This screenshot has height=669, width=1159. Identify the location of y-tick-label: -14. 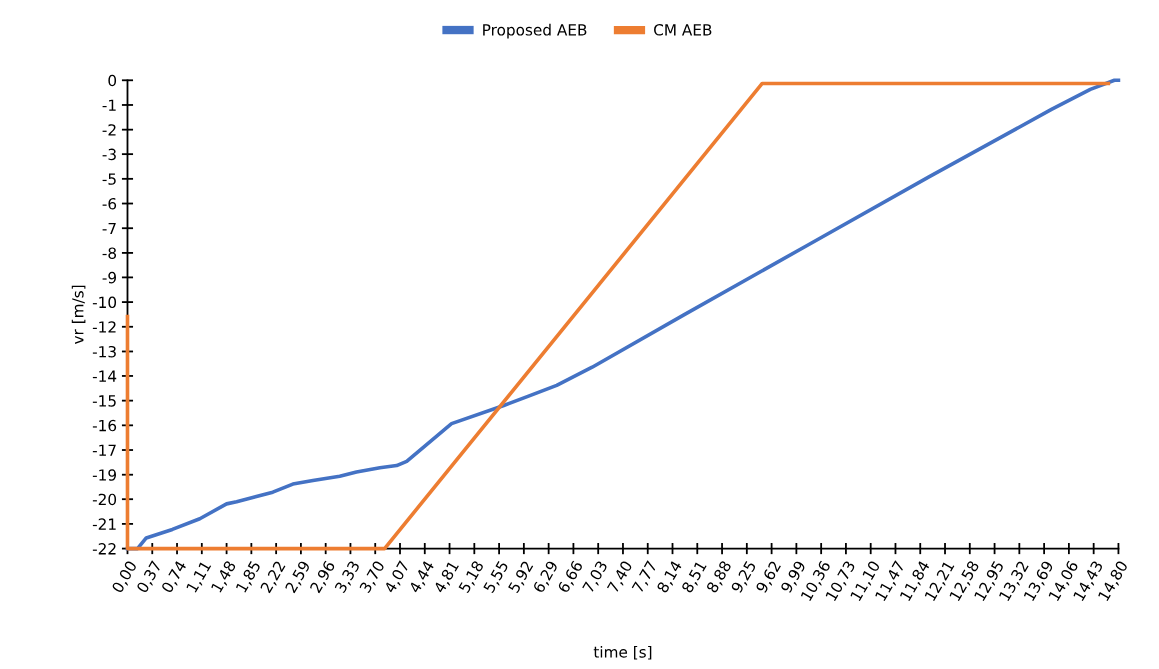
(104, 376).